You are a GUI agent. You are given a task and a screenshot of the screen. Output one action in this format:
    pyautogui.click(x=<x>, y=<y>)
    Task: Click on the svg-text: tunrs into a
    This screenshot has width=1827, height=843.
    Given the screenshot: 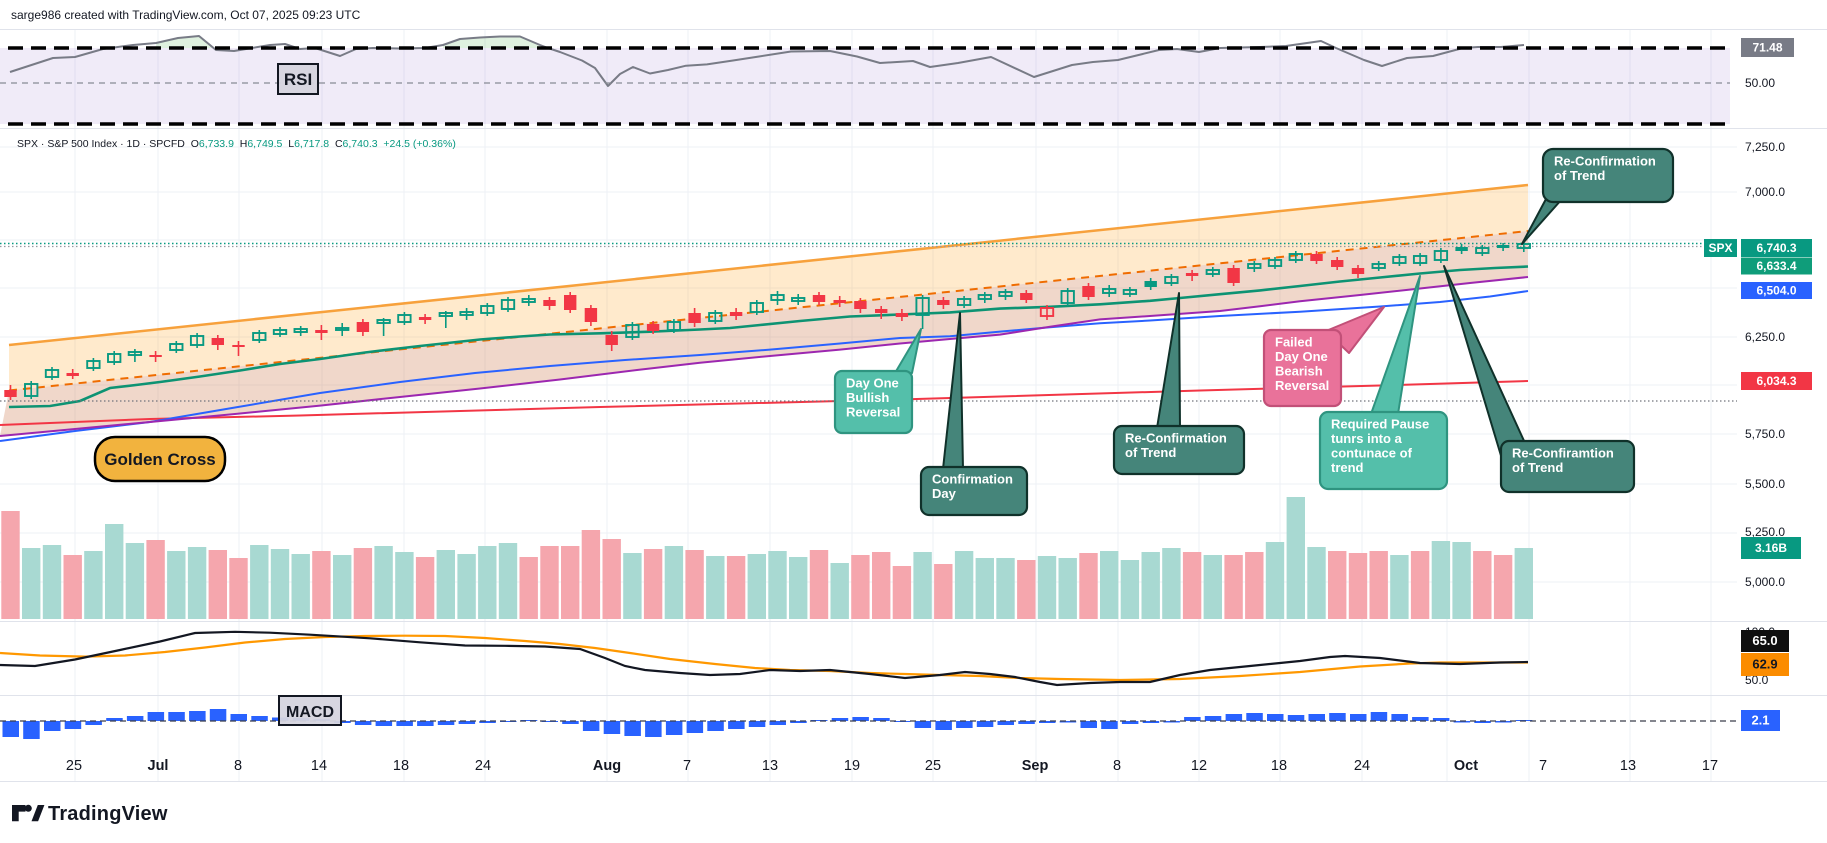 What is the action you would take?
    pyautogui.click(x=1367, y=438)
    